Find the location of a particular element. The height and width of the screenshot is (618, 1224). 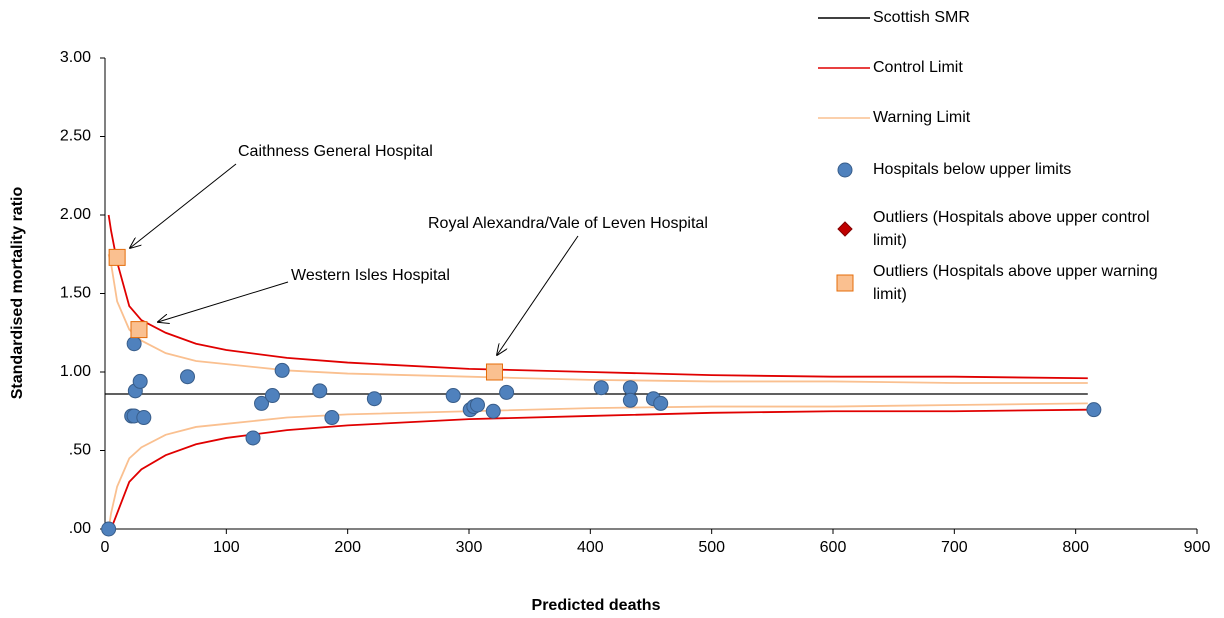

legend-label: Warning Limit is located at coordinates (922, 117).